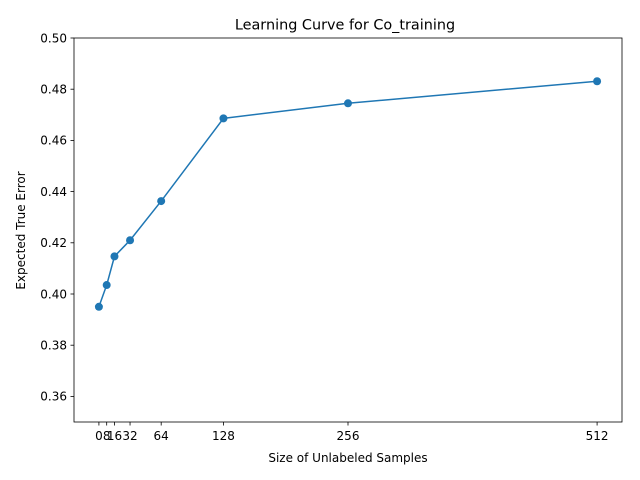  What do you see at coordinates (348, 436) in the screenshot?
I see `x-tick-label: 256` at bounding box center [348, 436].